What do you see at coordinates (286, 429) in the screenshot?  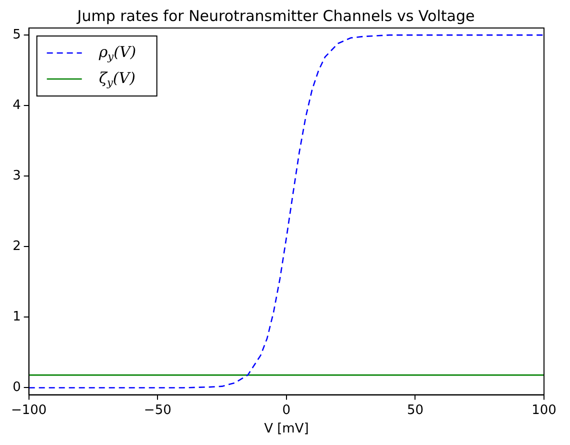 I see `x-axis-title: V [mV]` at bounding box center [286, 429].